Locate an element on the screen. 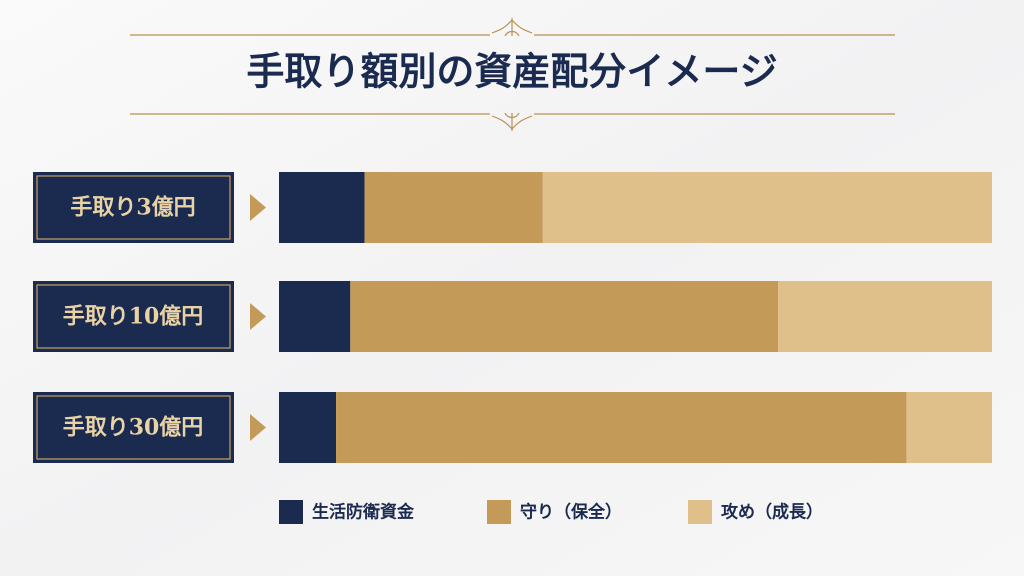  category-label: 手取り10億円 is located at coordinates (133, 317).